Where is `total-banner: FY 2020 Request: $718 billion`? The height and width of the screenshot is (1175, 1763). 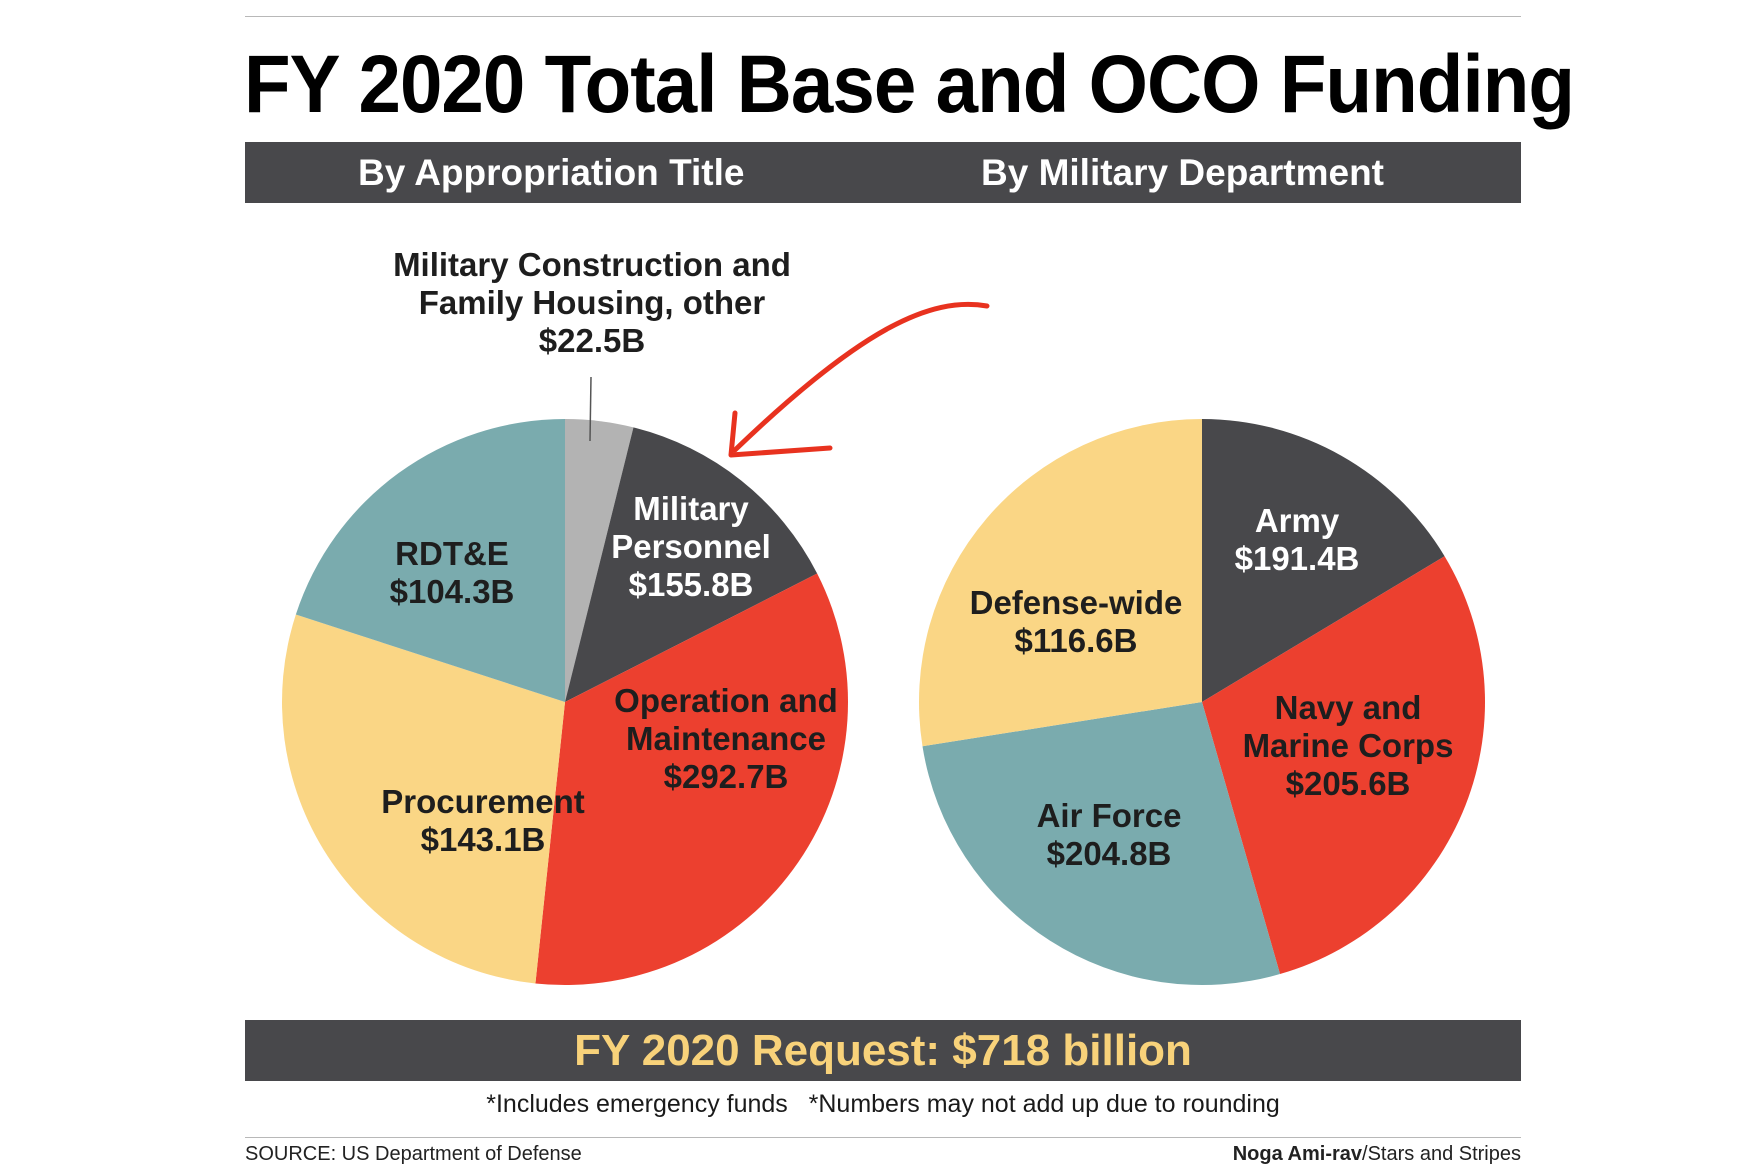 total-banner: FY 2020 Request: $718 billion is located at coordinates (883, 1050).